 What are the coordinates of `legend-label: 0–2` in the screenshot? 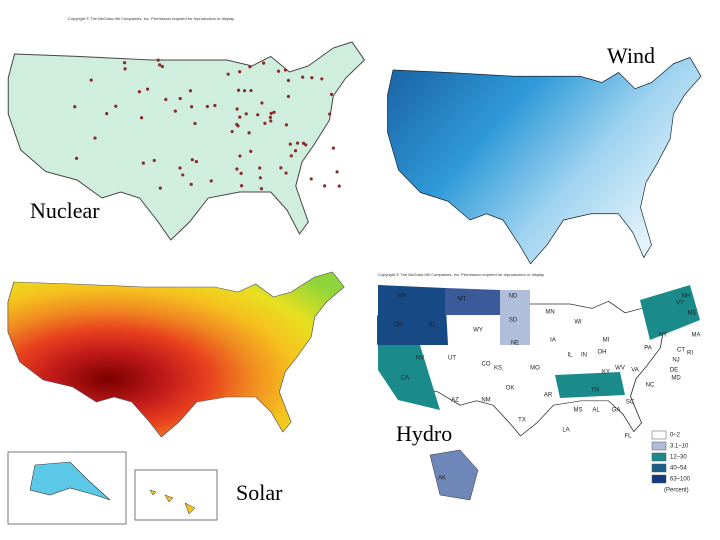 It's located at (675, 436).